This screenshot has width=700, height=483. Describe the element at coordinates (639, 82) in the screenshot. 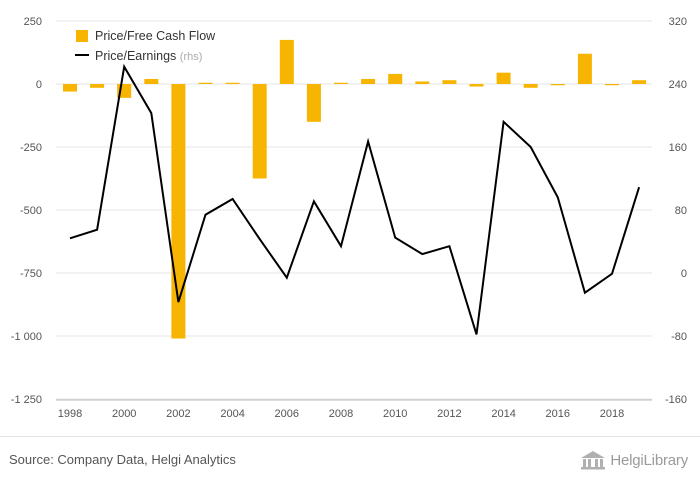

I see `bar-2019` at that location.